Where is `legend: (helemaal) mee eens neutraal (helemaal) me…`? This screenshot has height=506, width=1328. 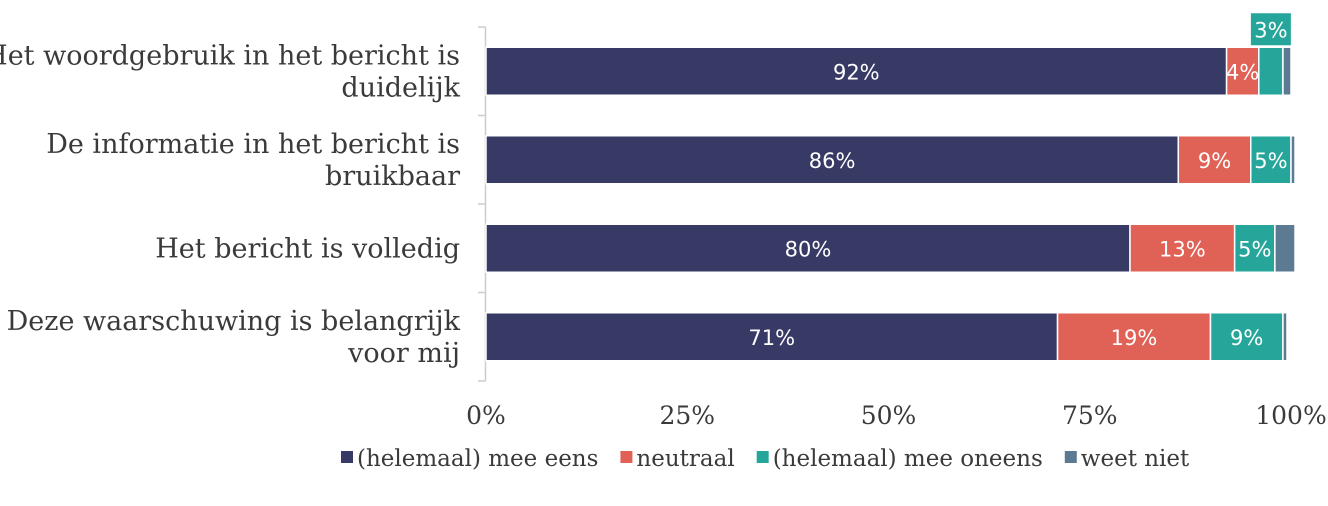 legend: (helemaal) mee eens neutraal (helemaal) me… is located at coordinates (765, 459).